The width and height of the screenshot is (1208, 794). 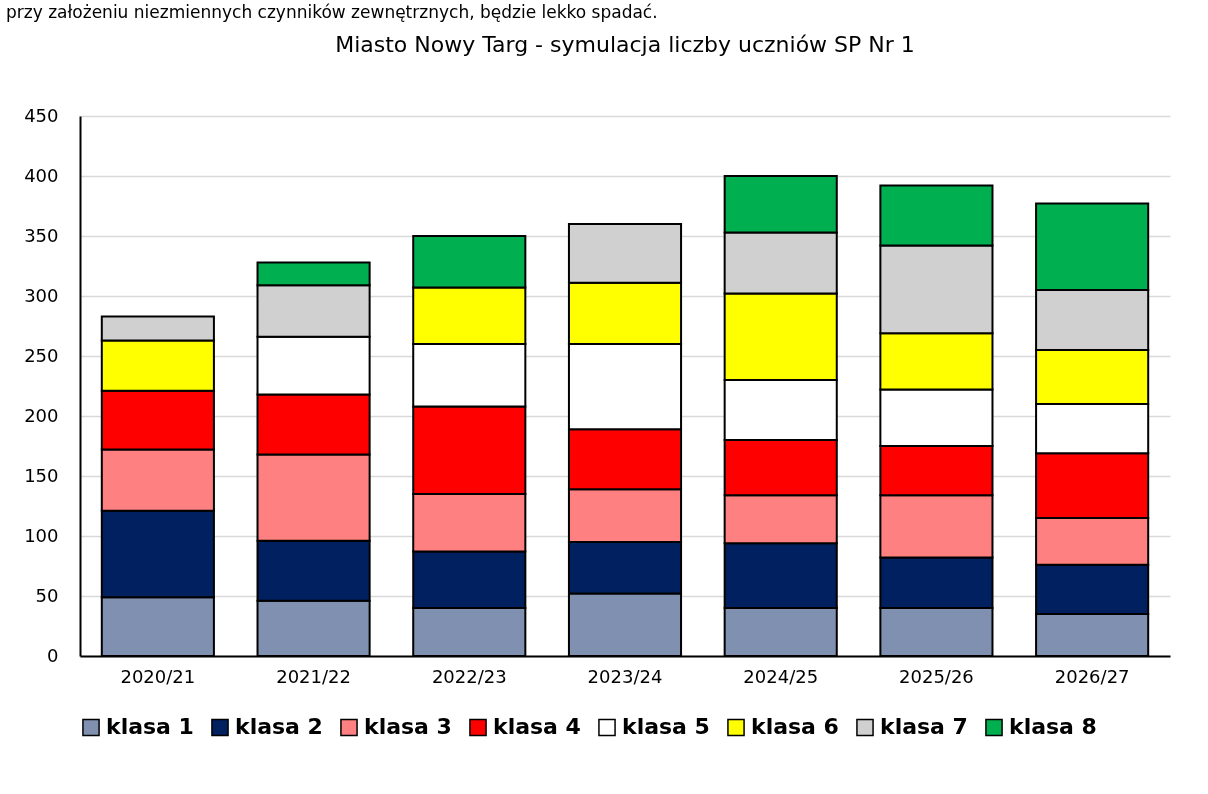 I want to click on y-tick-label: 400, so click(x=41, y=175).